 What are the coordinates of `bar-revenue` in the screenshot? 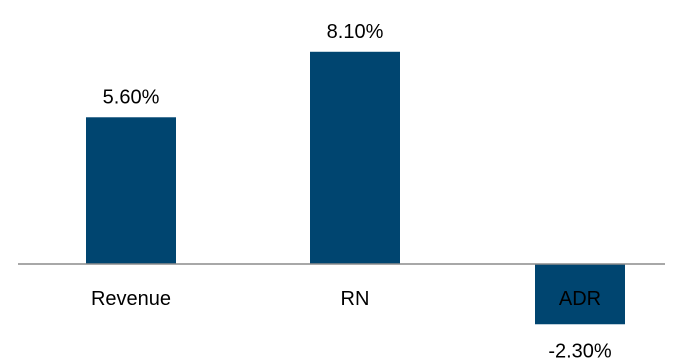 It's located at (131, 190).